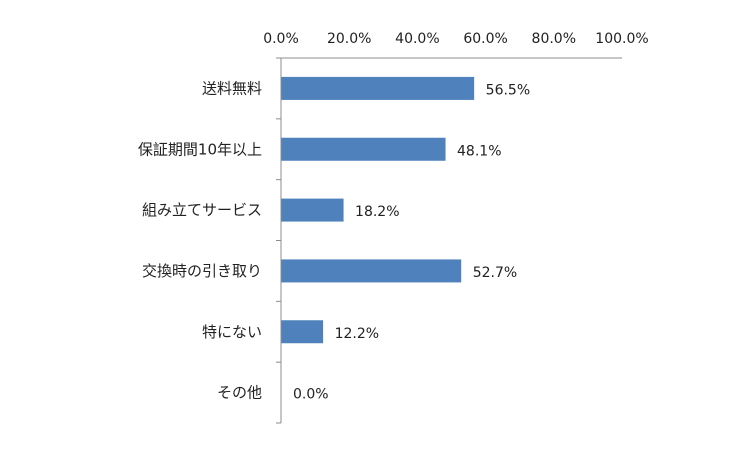 The width and height of the screenshot is (750, 454). What do you see at coordinates (357, 334) in the screenshot?
I see `data-label: 12.2%` at bounding box center [357, 334].